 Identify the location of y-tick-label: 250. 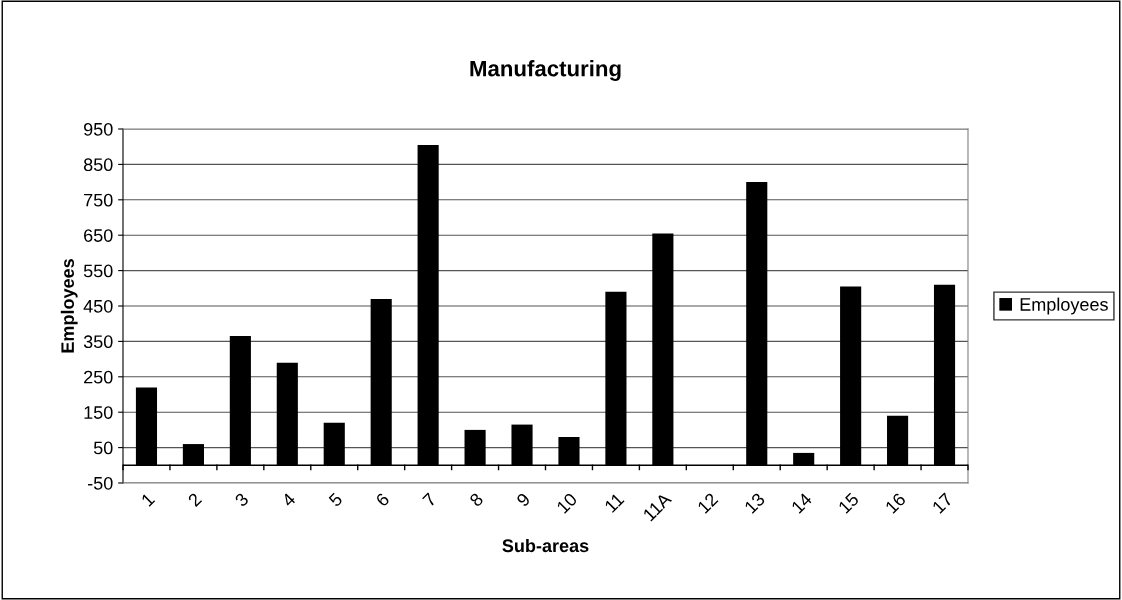
(98, 377).